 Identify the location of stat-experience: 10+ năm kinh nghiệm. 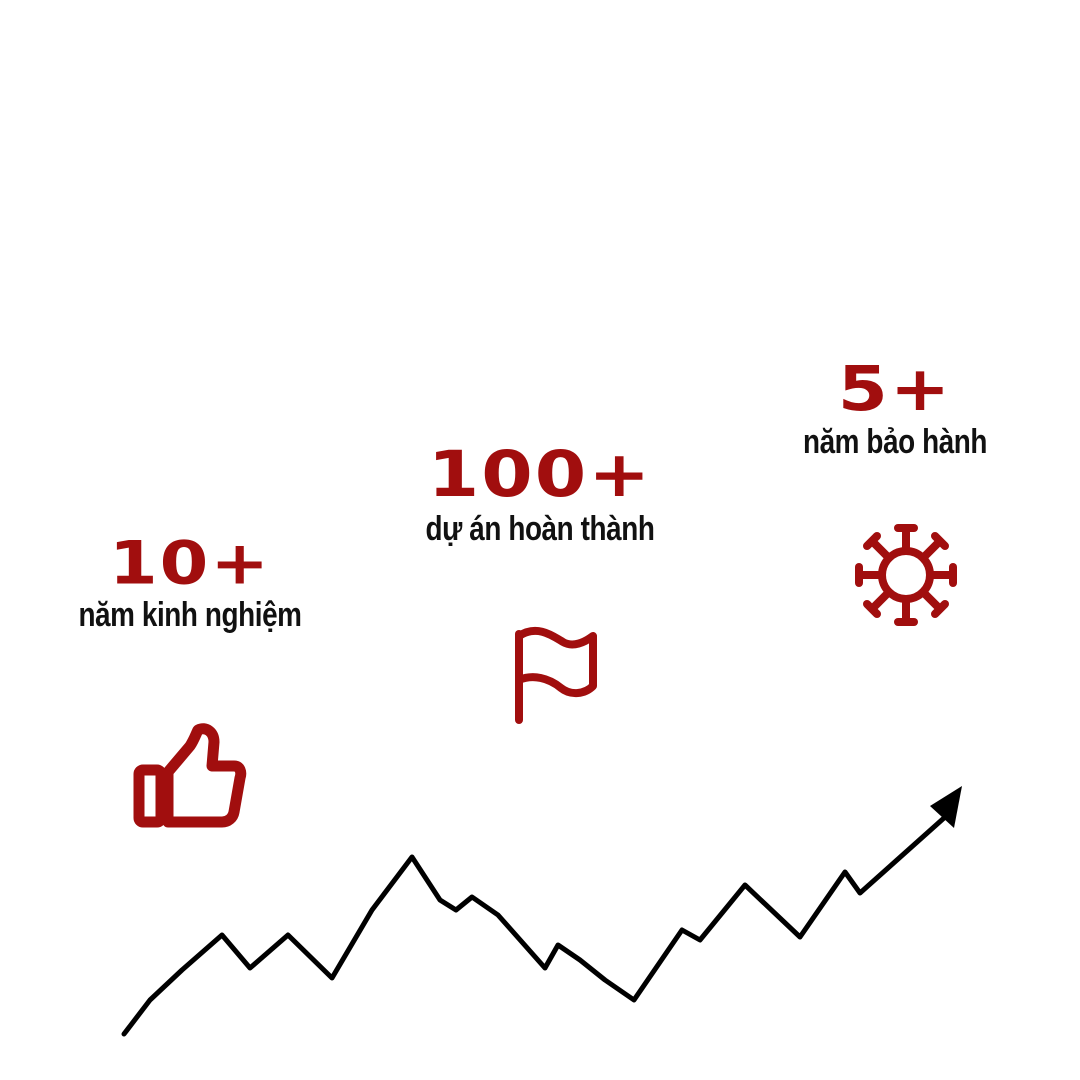
(190, 580).